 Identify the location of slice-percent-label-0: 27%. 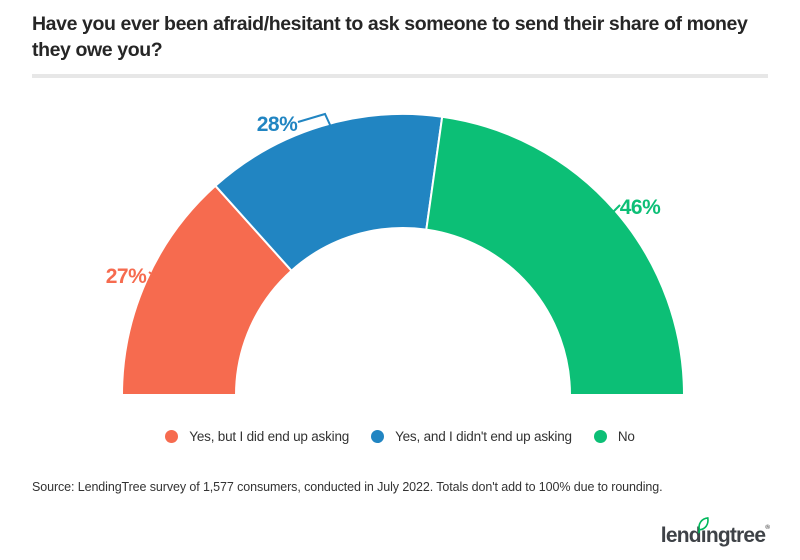
(126, 276).